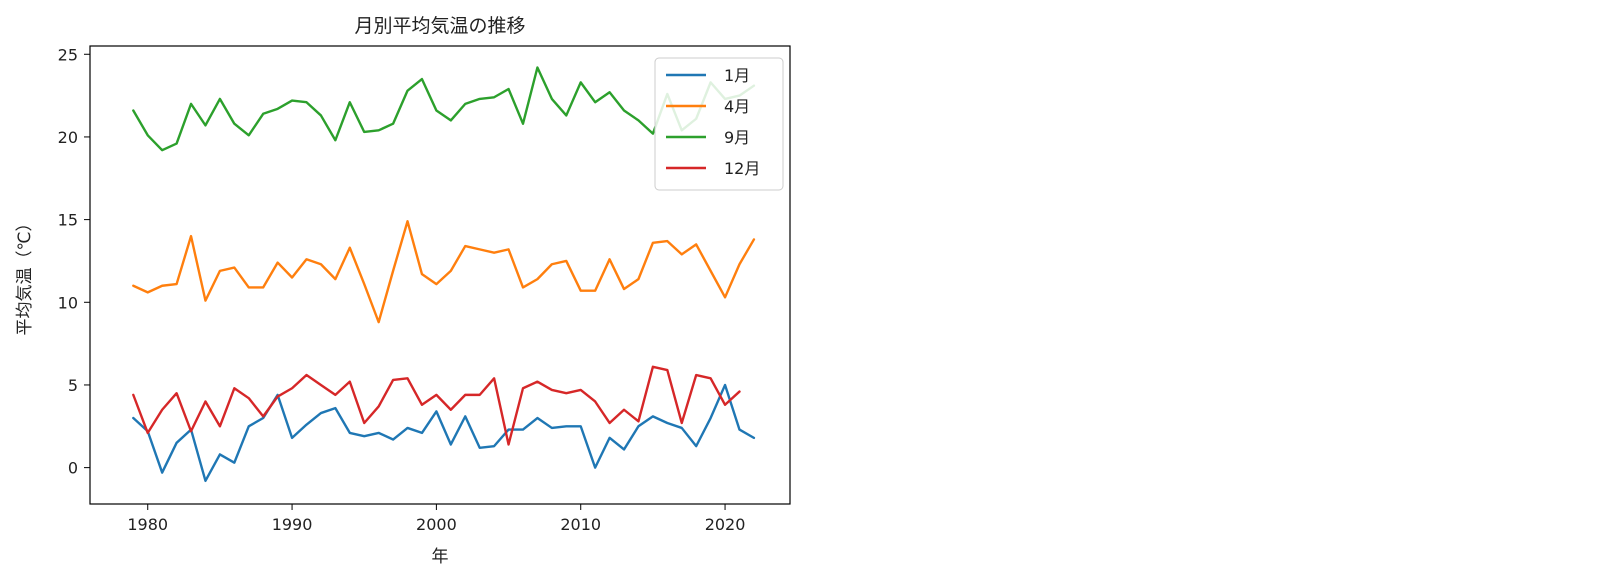  What do you see at coordinates (436, 524) in the screenshot?
I see `x-tick-label: 2000` at bounding box center [436, 524].